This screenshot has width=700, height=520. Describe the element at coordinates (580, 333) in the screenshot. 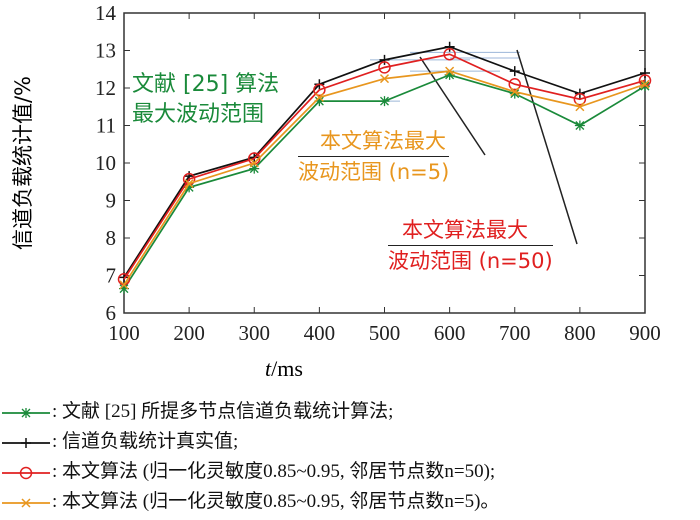

I see `x-tick-label: 800` at that location.